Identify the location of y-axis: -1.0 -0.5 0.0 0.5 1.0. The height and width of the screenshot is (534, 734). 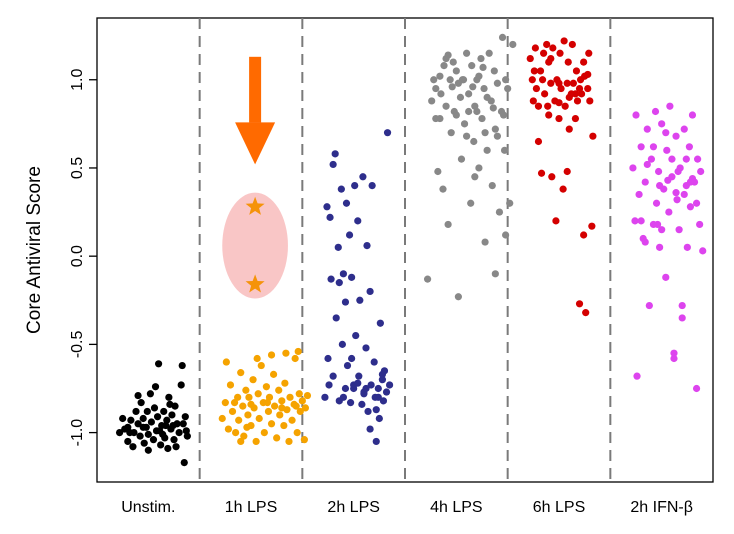
(83, 257).